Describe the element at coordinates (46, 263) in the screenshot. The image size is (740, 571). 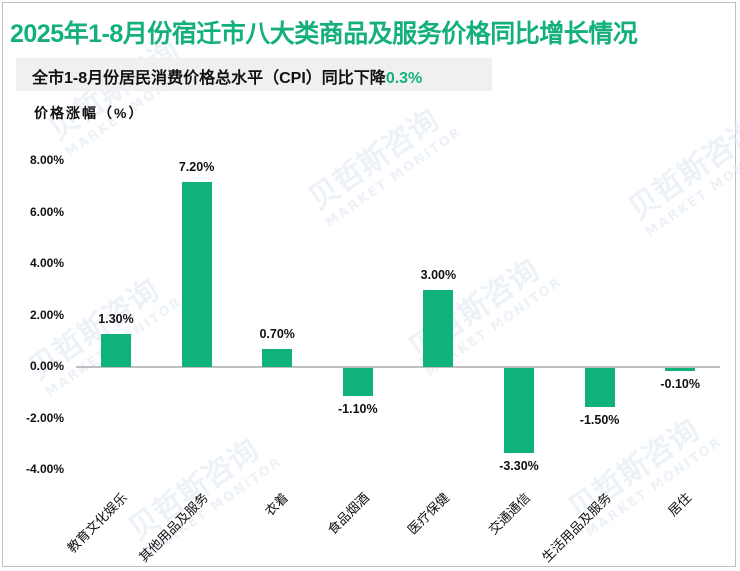
I see `y-tick-label: 4.00%` at that location.